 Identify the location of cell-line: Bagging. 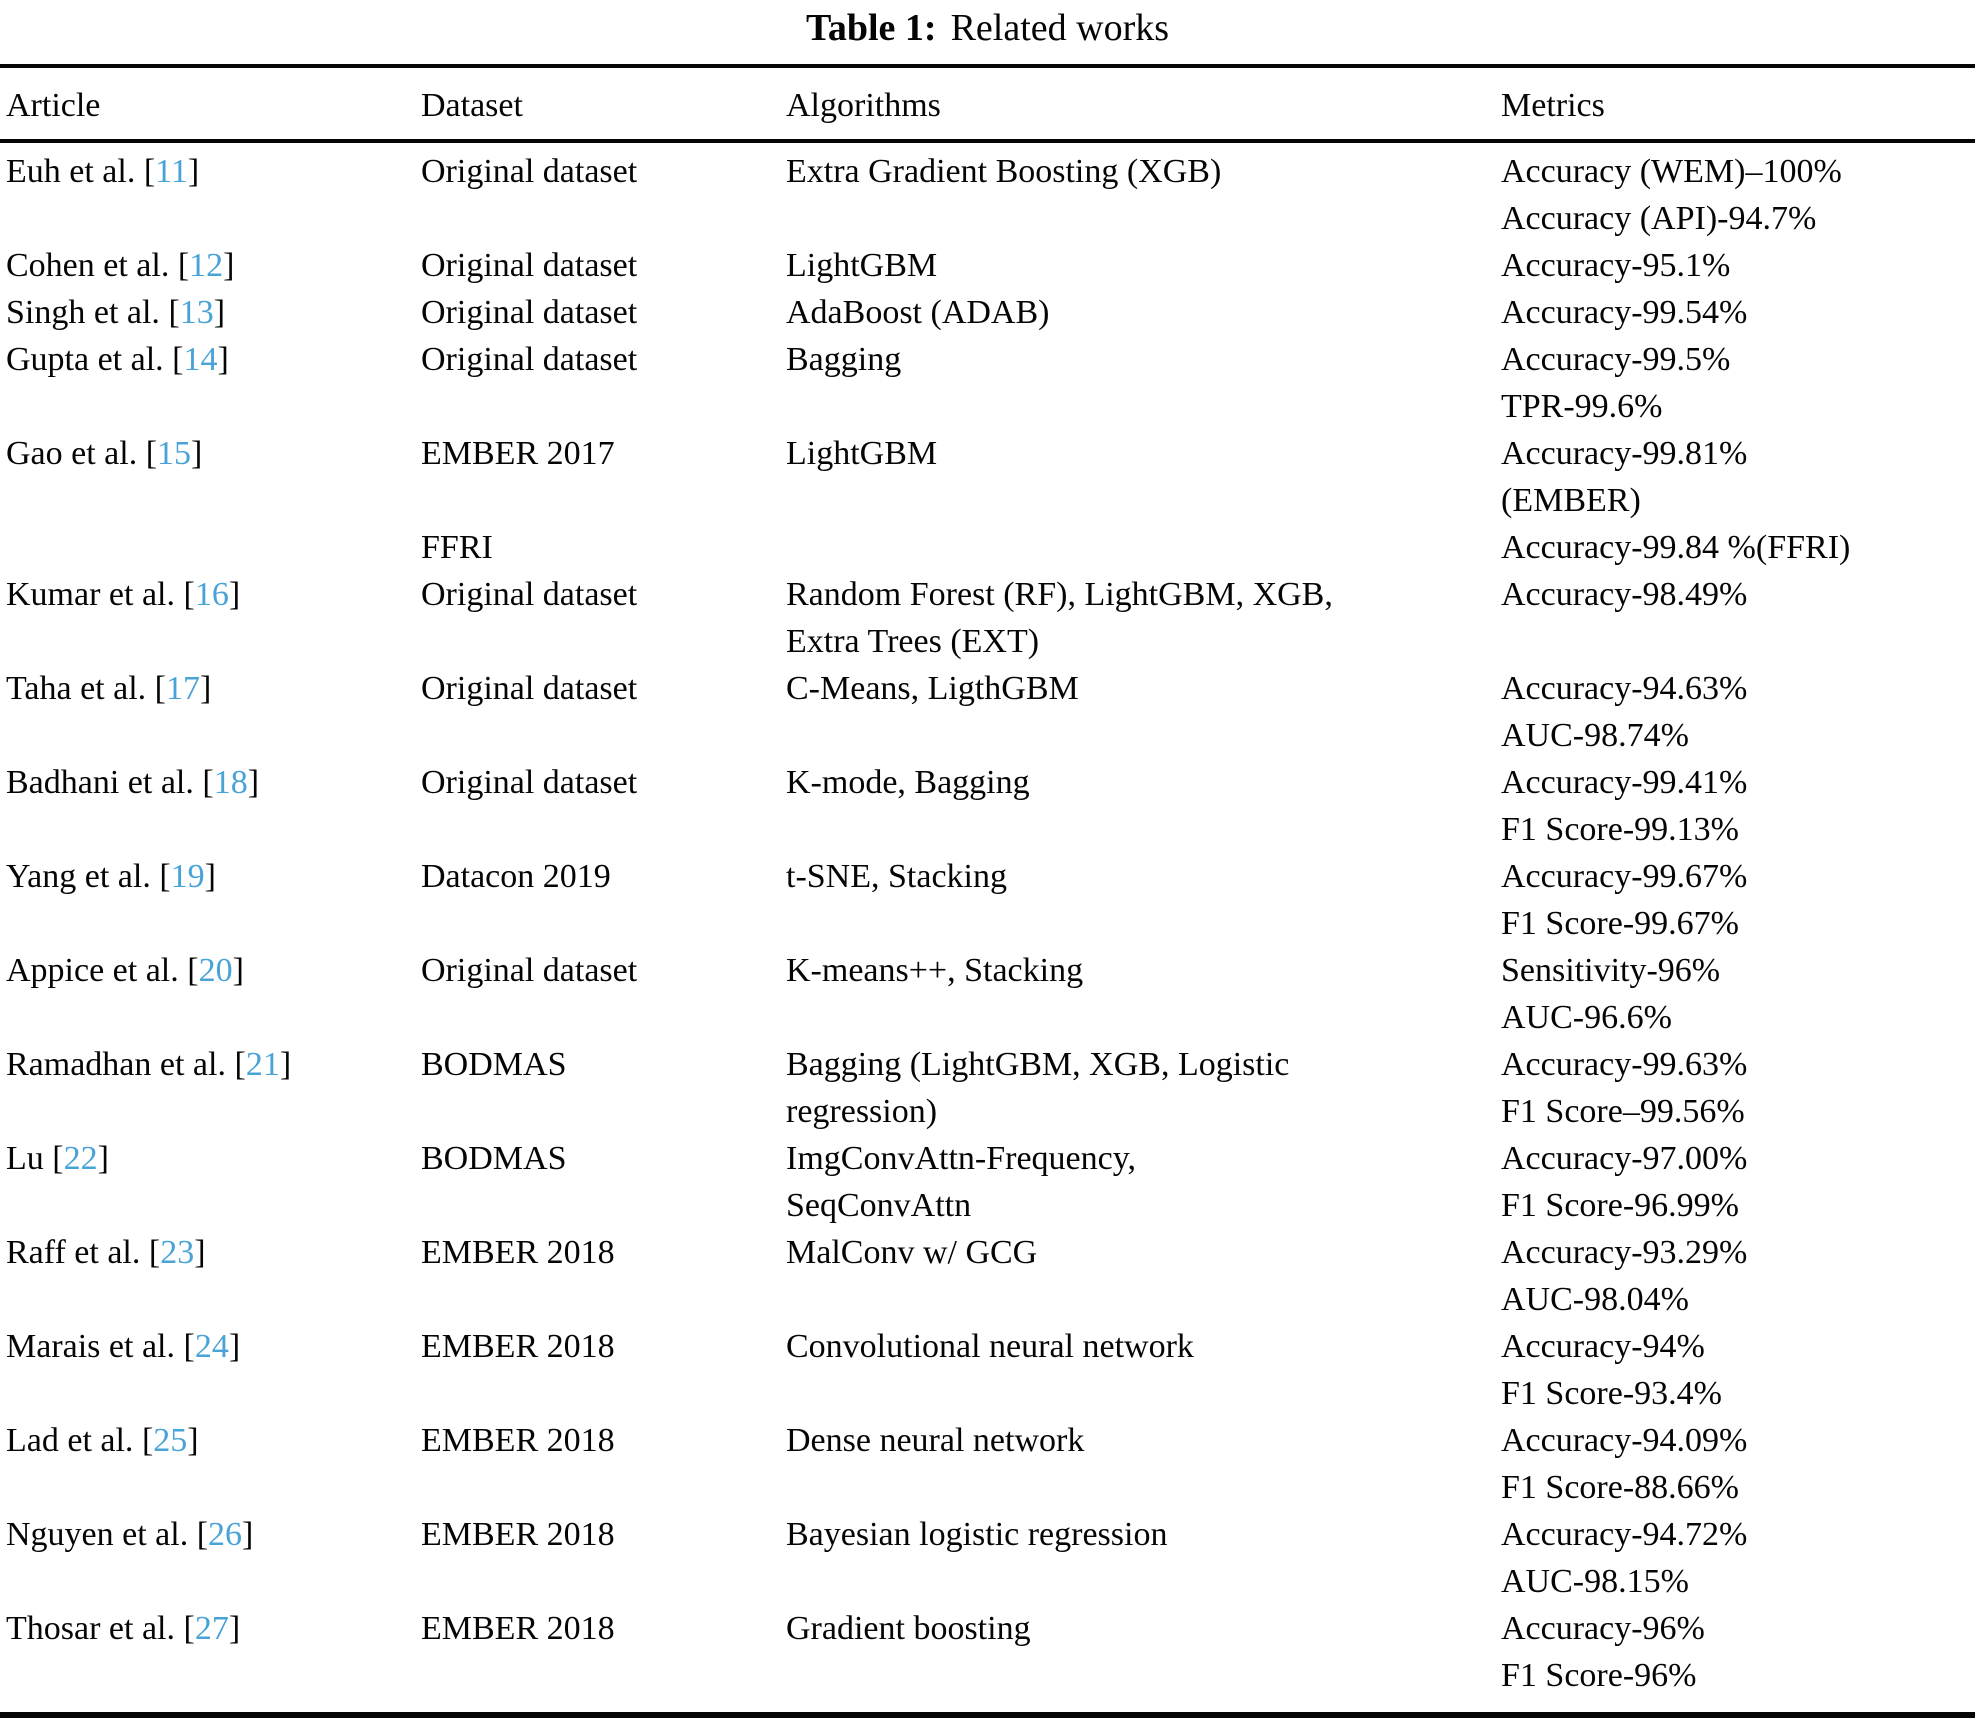
(844, 359).